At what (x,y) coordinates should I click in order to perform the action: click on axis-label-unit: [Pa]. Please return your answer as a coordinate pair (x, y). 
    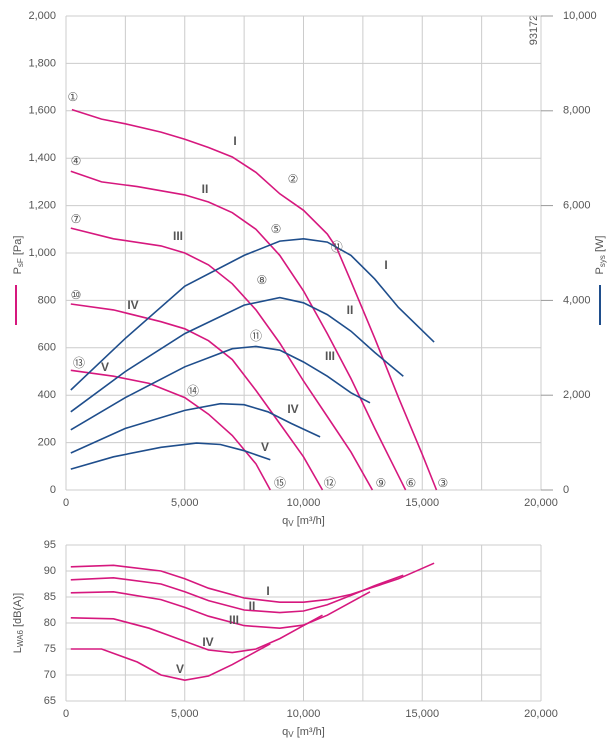
    Looking at the image, I should click on (18, 247).